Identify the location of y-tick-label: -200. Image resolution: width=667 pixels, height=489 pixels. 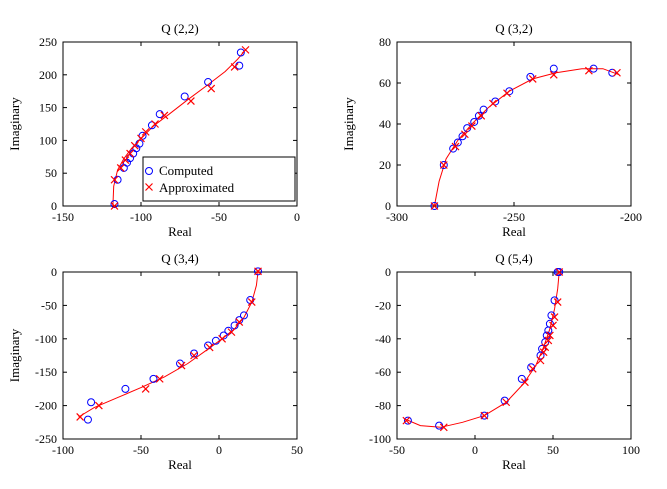
(46, 406).